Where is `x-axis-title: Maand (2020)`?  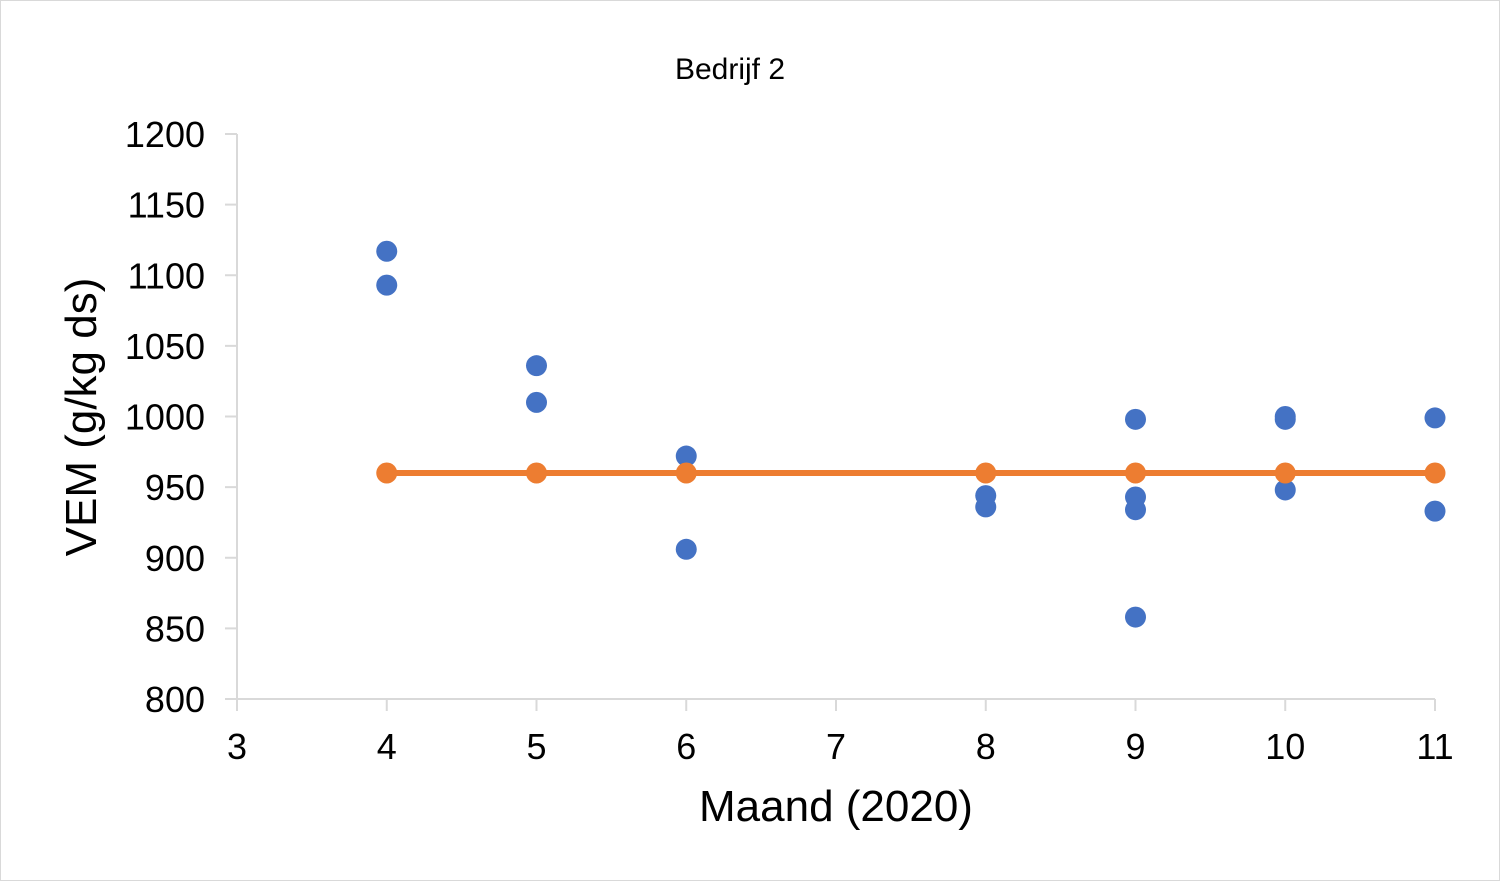
x-axis-title: Maand (2020) is located at coordinates (836, 806).